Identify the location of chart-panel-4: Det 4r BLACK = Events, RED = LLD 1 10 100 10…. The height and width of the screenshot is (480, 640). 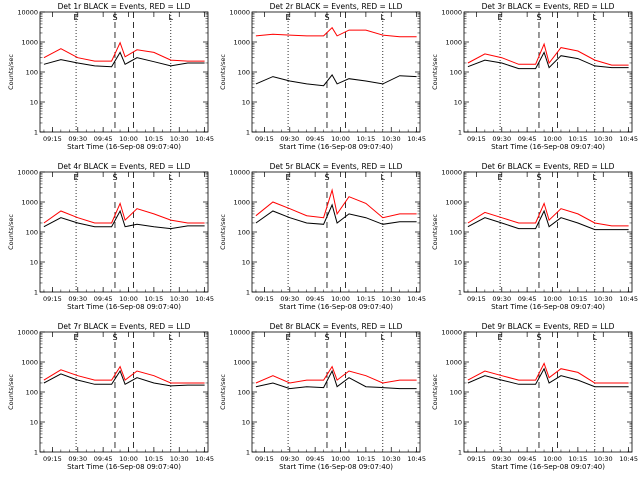
(110, 236).